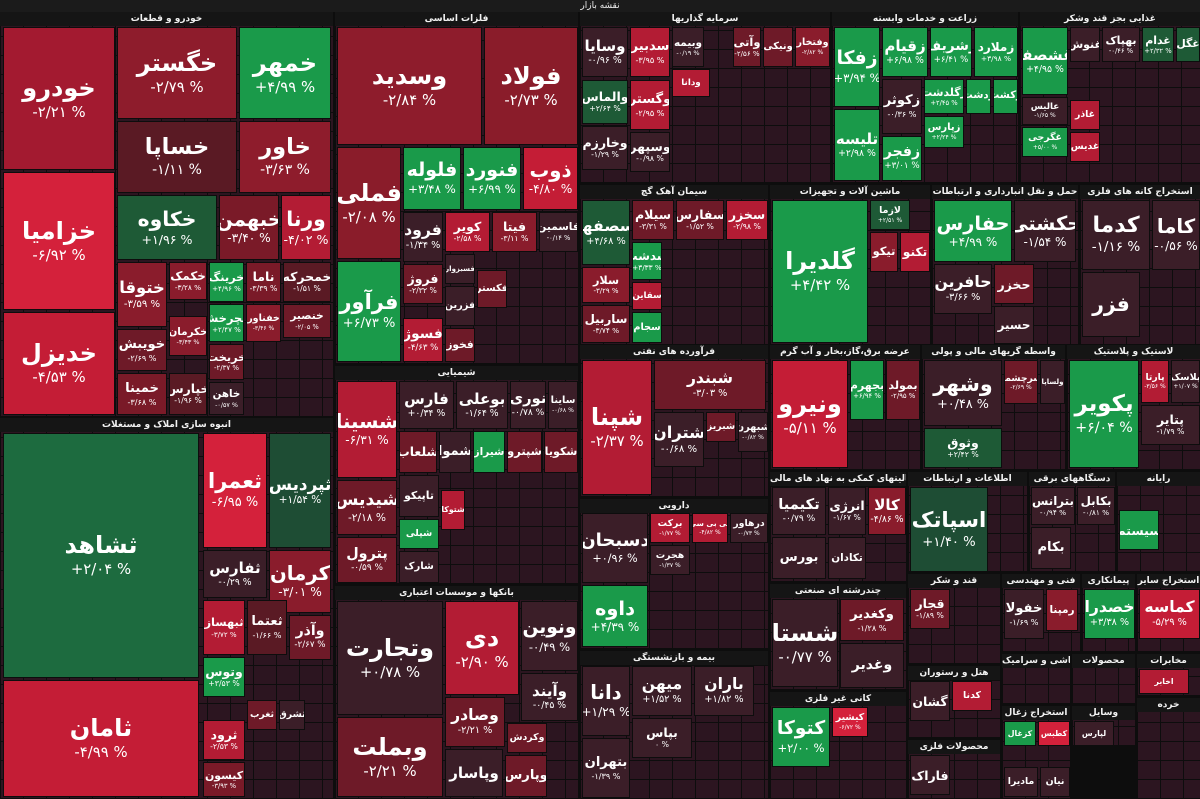  What do you see at coordinates (647, 268) in the screenshot?
I see `stock-change: +۳/۳۳ %` at bounding box center [647, 268].